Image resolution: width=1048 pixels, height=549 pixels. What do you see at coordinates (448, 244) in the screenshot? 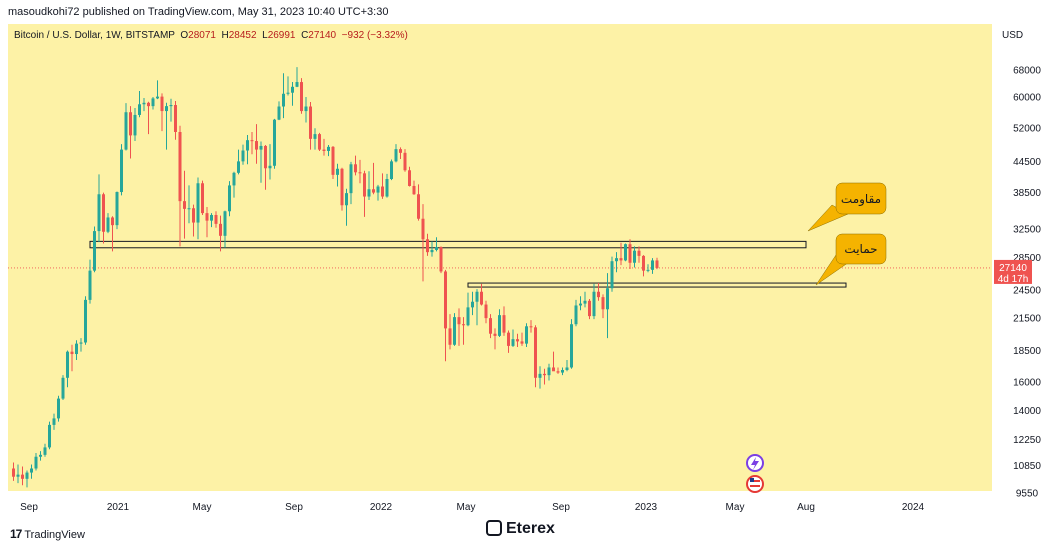
I see `resistance-zone` at bounding box center [448, 244].